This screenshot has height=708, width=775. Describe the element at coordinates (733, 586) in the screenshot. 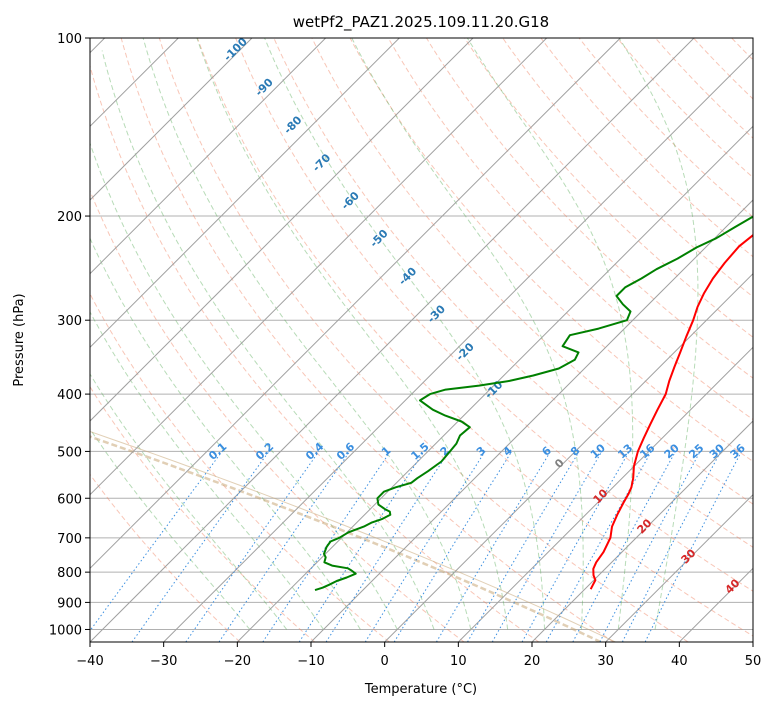

I see `warm-isotherm-label: 40` at that location.